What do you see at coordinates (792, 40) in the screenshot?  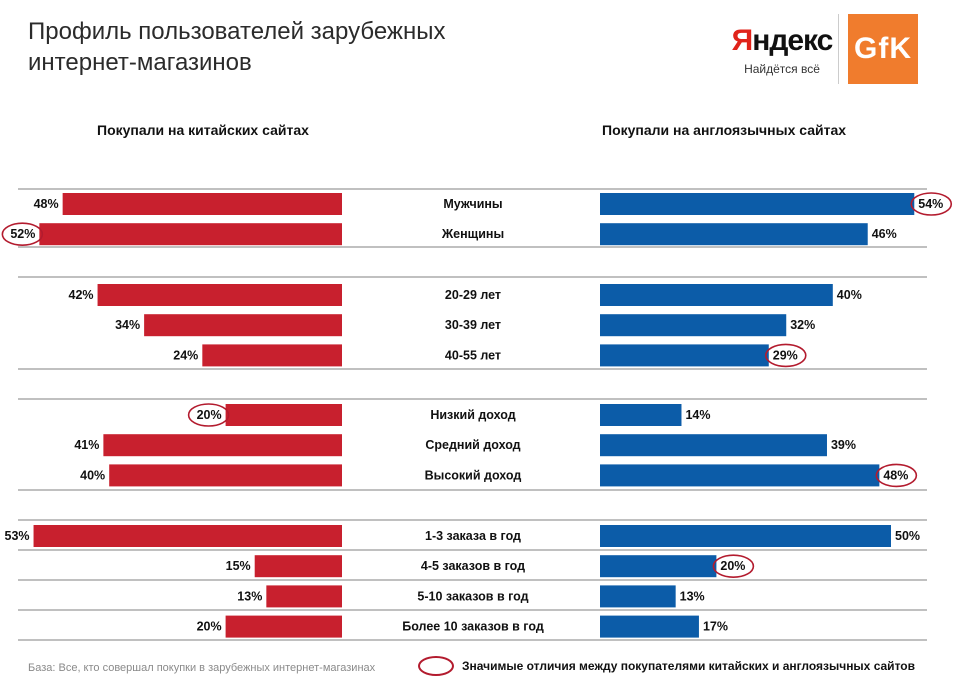 I see `yandex-logo-rest: ндекс` at bounding box center [792, 40].